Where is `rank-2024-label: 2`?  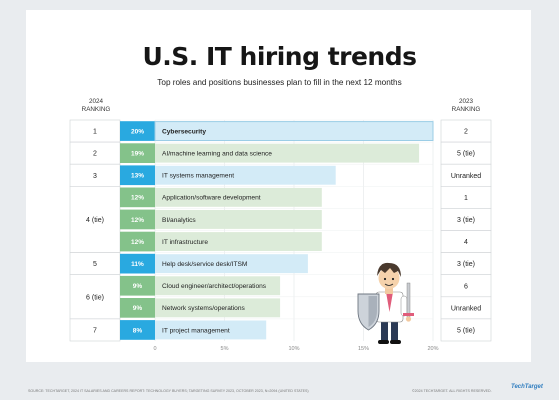 rank-2024-label: 2 is located at coordinates (95, 154).